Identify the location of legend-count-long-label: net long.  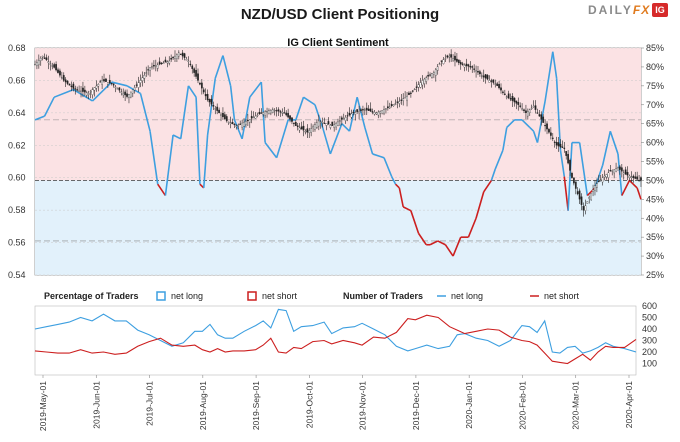
(467, 296).